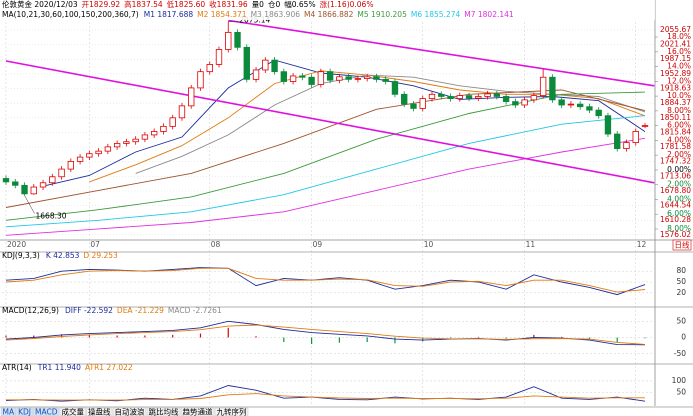  What do you see at coordinates (198, 411) in the screenshot?
I see `tab: 趋势通道` at bounding box center [198, 411].